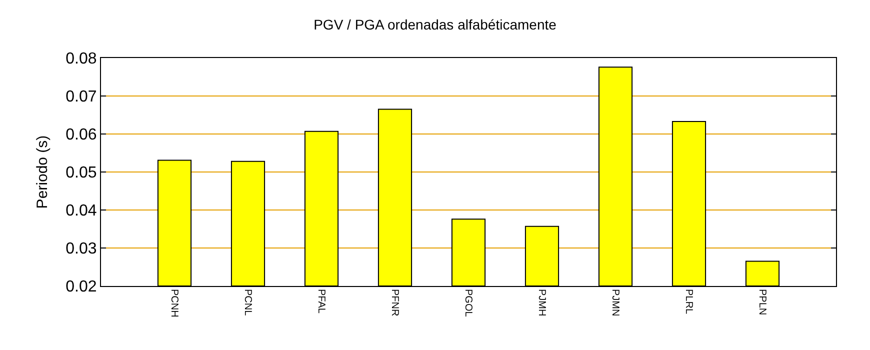 The image size is (870, 350). I want to click on x-tick-label: PJMN, so click(614, 302).